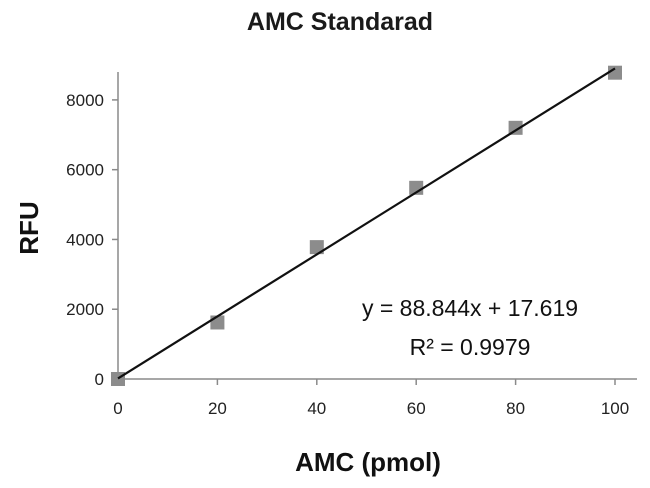 Image resolution: width=650 pixels, height=488 pixels. I want to click on chart-title: AMC Standarad, so click(340, 22).